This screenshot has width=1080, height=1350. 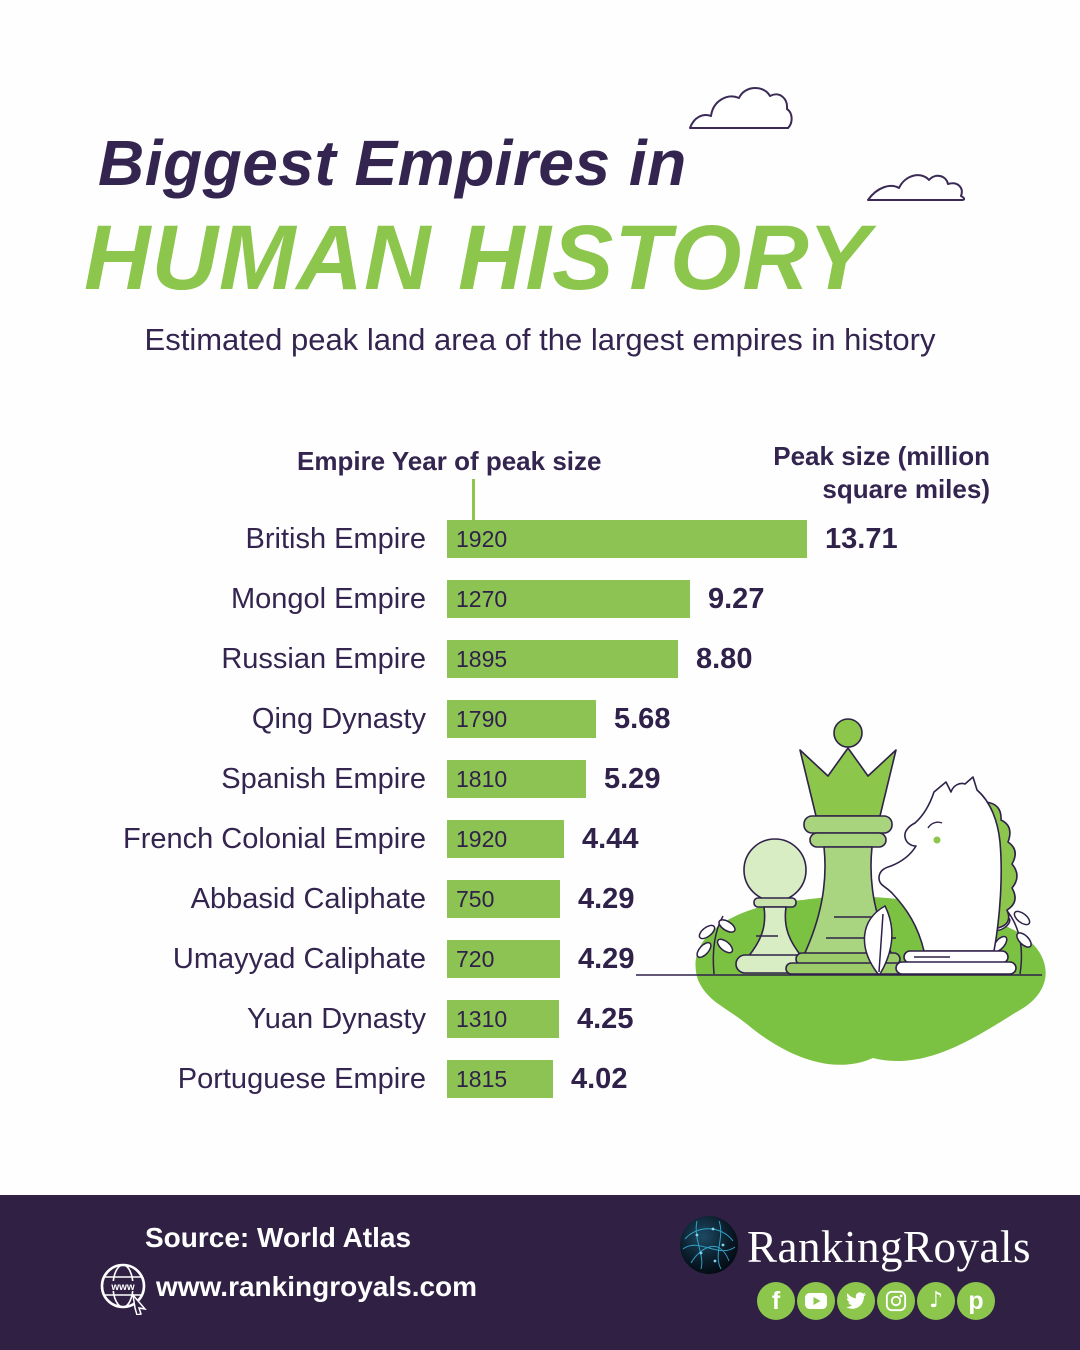 What do you see at coordinates (338, 718) in the screenshot?
I see `empire-label: Qing Dynasty` at bounding box center [338, 718].